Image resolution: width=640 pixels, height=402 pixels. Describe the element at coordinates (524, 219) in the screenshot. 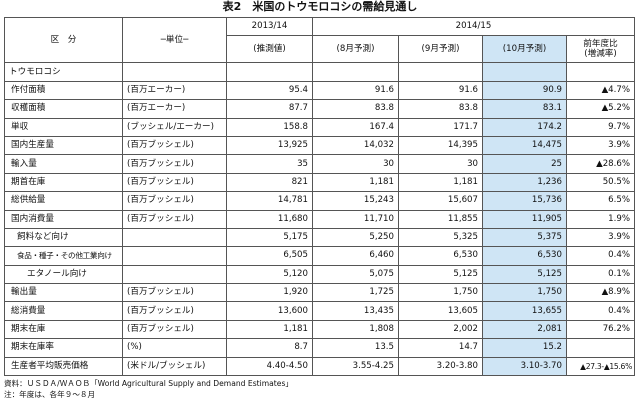

I see `value-oct-forecast: 11,905` at that location.